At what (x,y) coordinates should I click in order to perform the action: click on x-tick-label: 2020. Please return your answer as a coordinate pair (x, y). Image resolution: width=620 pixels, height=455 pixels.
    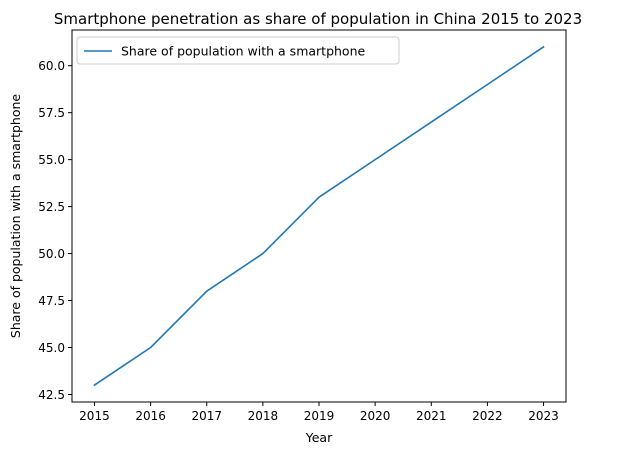
    Looking at the image, I should click on (375, 416).